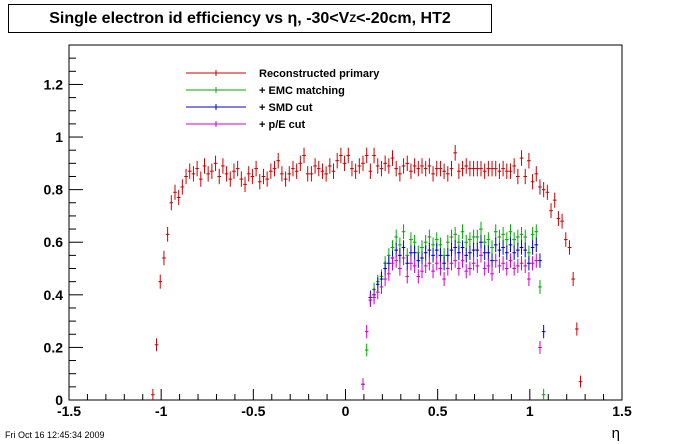 The width and height of the screenshot is (692, 444). I want to click on series-p-e-cut, so click(451, 319).